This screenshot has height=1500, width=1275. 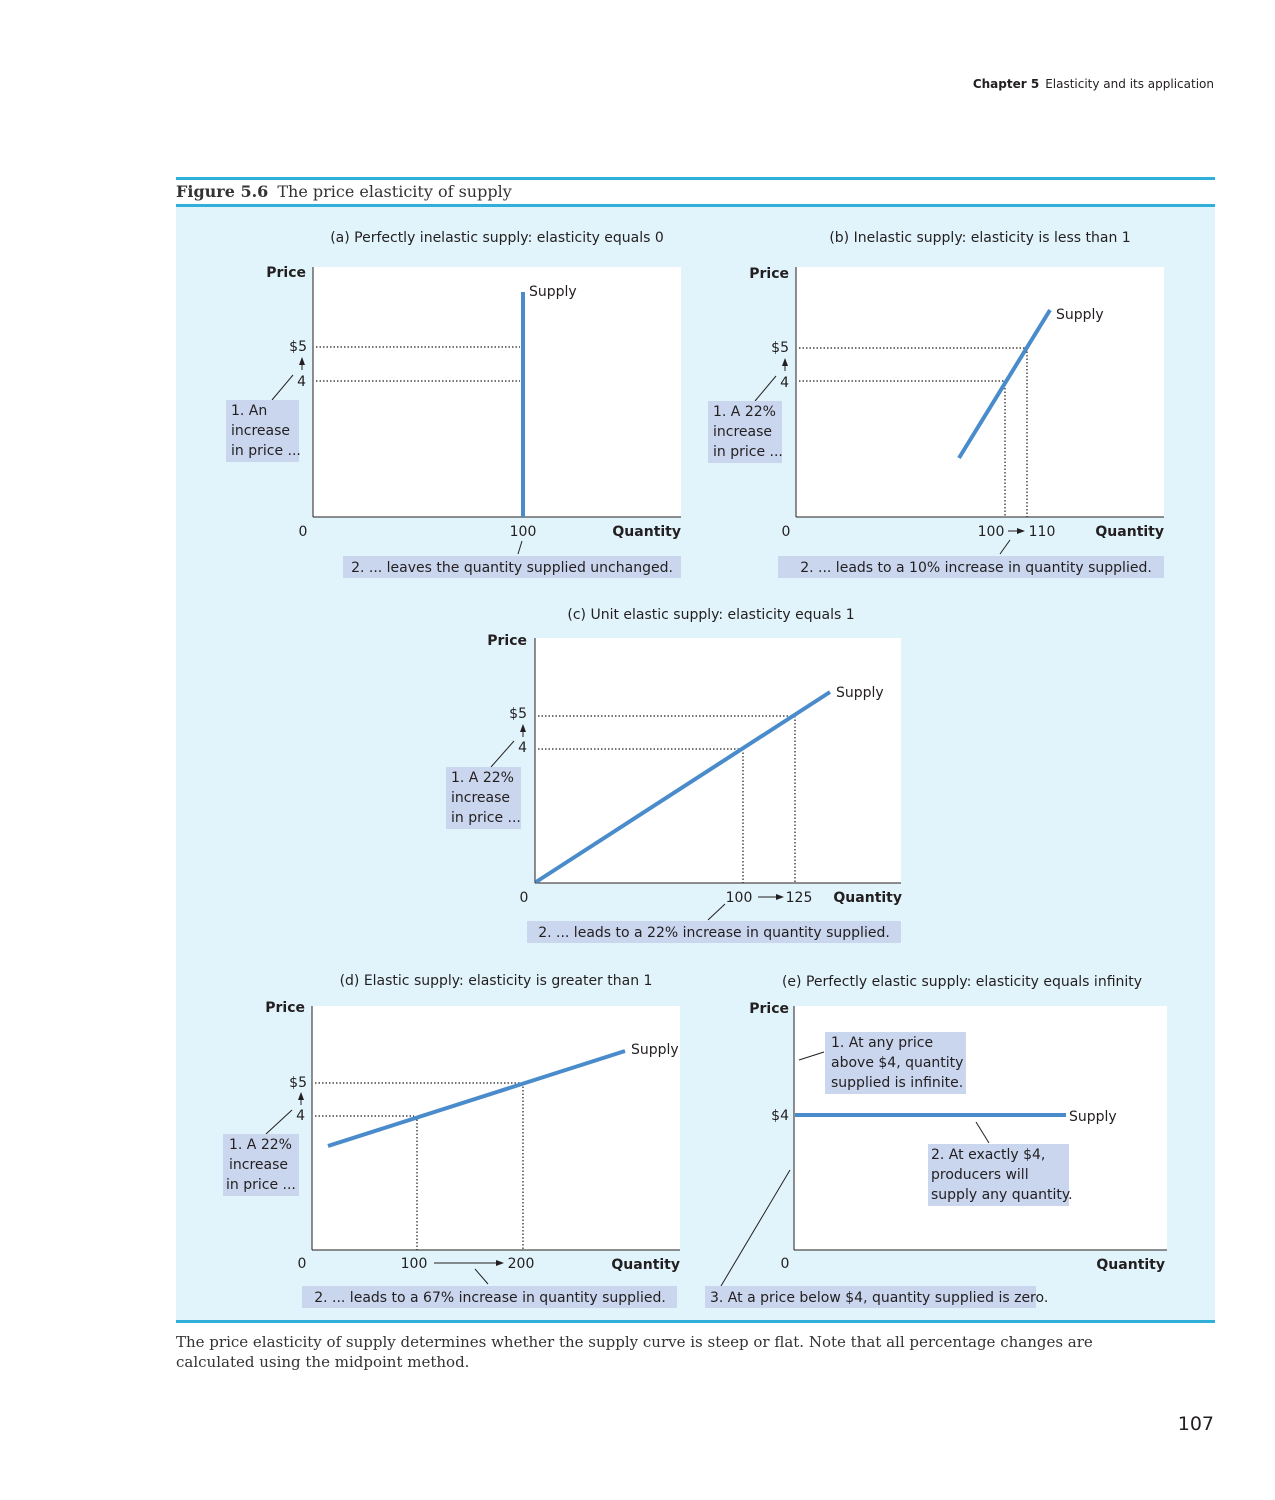 What do you see at coordinates (553, 292) in the screenshot?
I see `panel-a-supply-label: Supply` at bounding box center [553, 292].